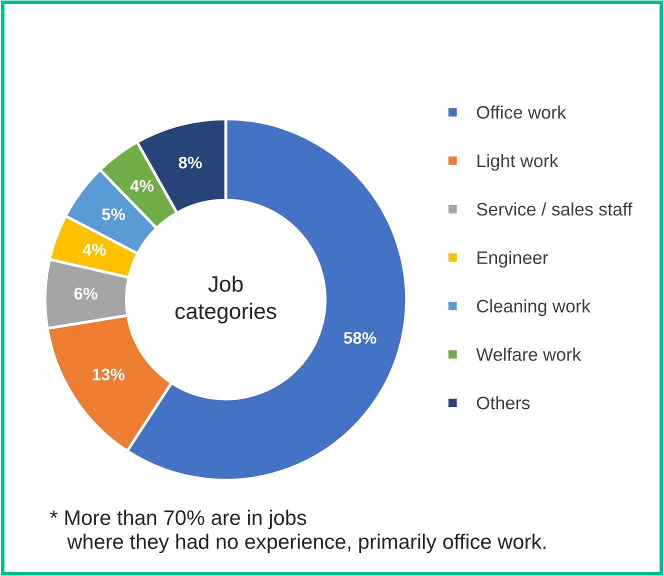 This screenshot has height=576, width=664. I want to click on legend-label: Cleaning work, so click(534, 307).